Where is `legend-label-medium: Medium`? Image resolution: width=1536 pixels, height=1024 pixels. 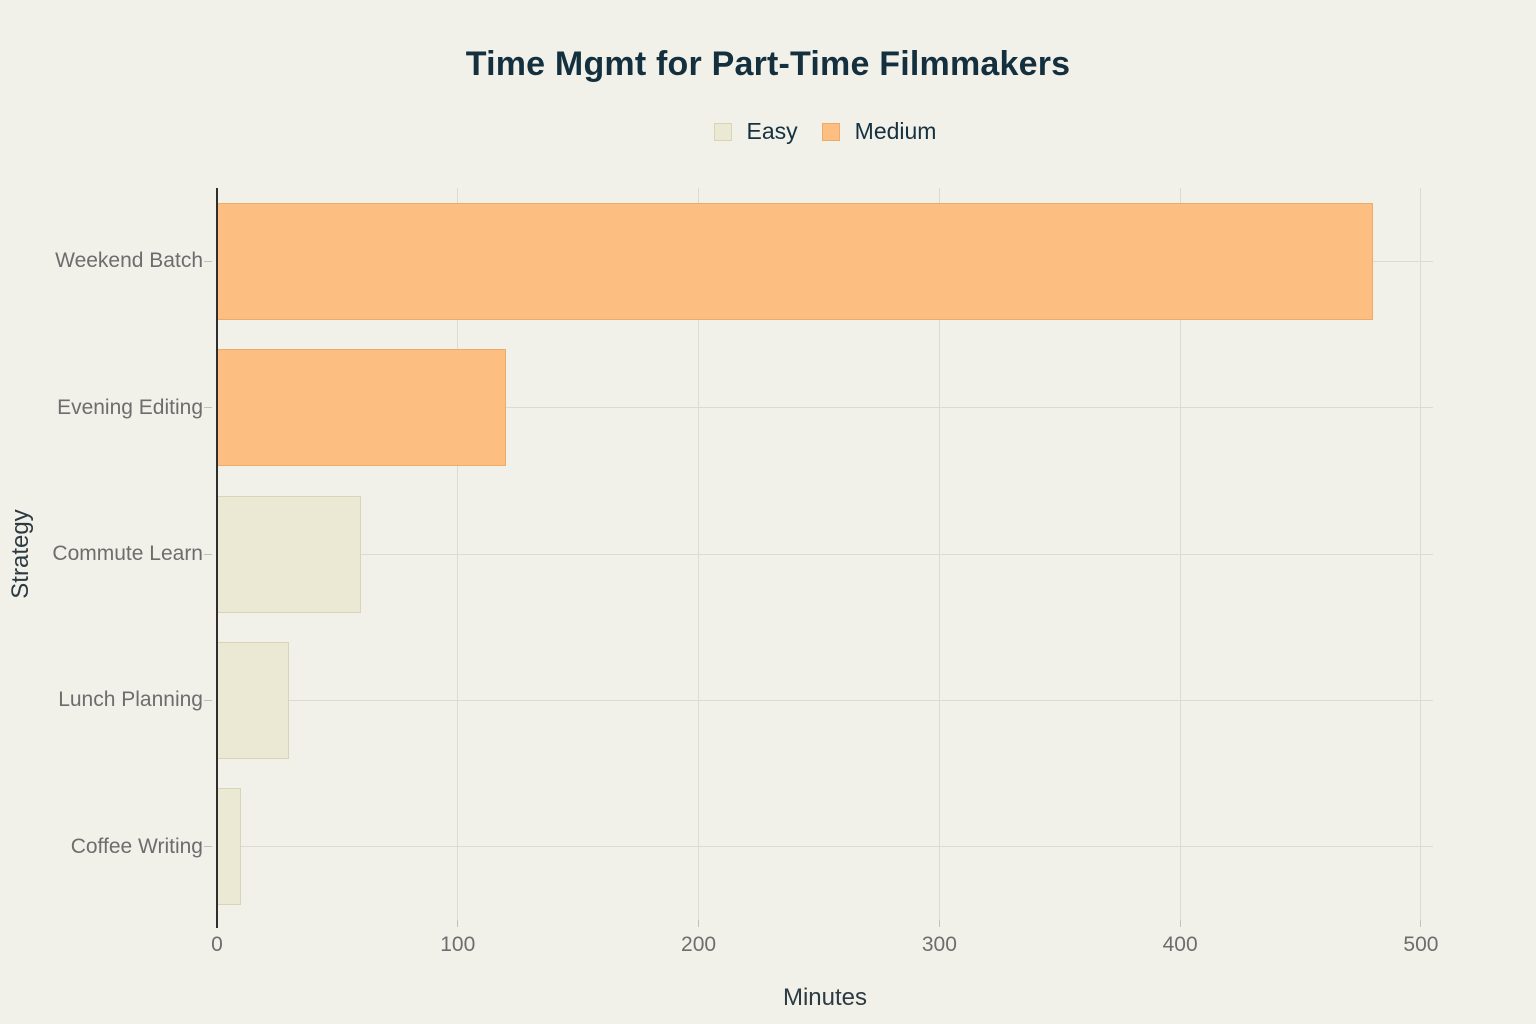 legend-label-medium: Medium is located at coordinates (895, 131).